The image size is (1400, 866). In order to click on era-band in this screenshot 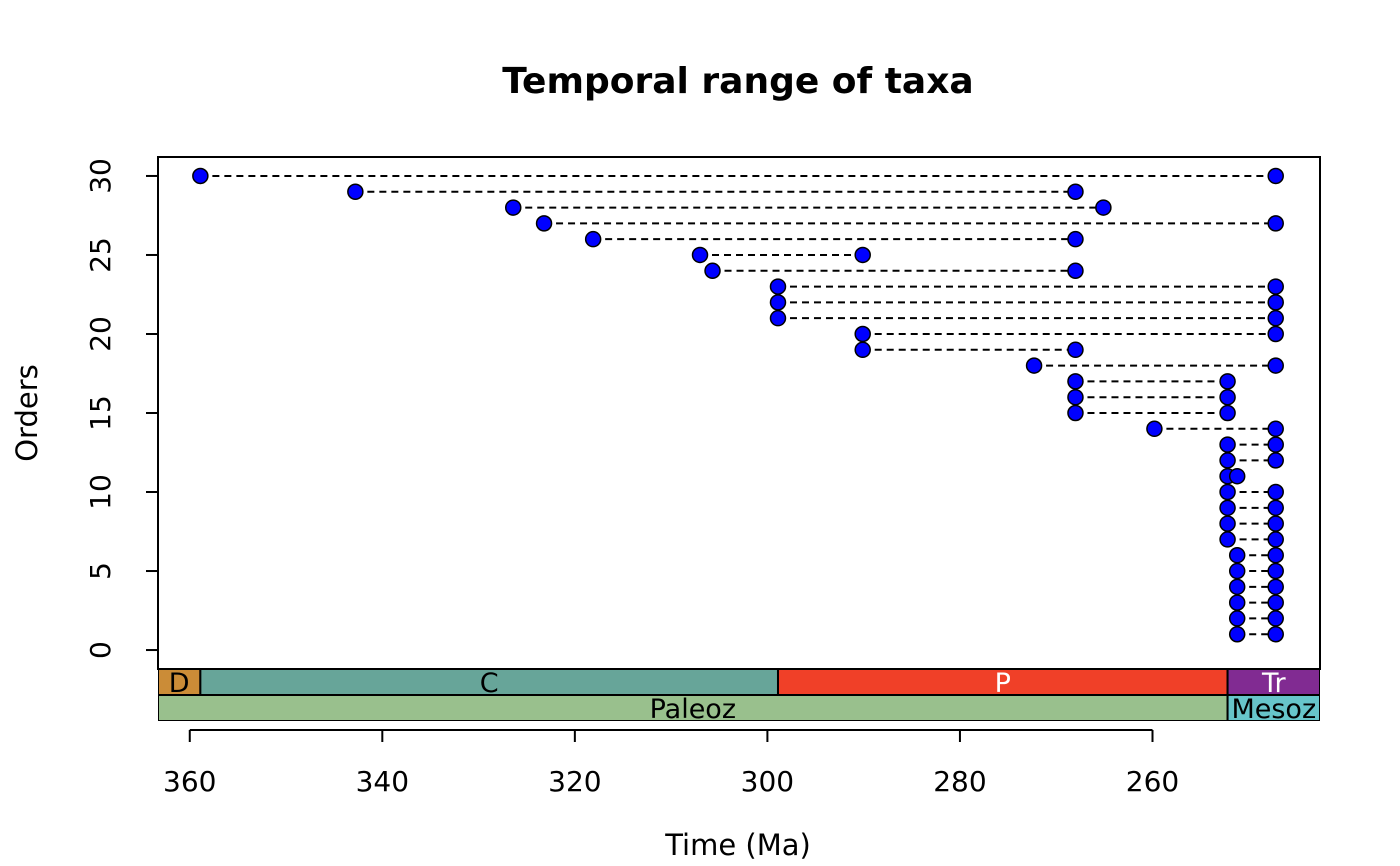, I will do `click(1273, 707)`.